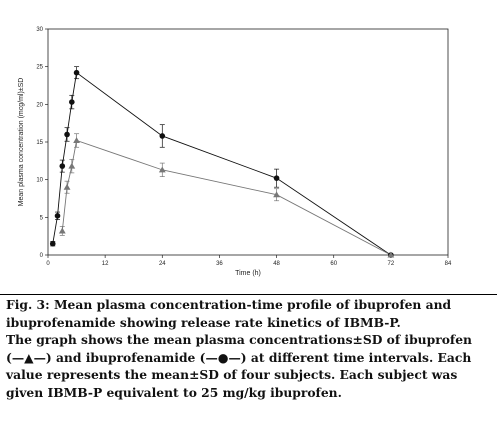 This screenshot has height=423, width=497. I want to click on x-tick-label: 12, so click(105, 264).